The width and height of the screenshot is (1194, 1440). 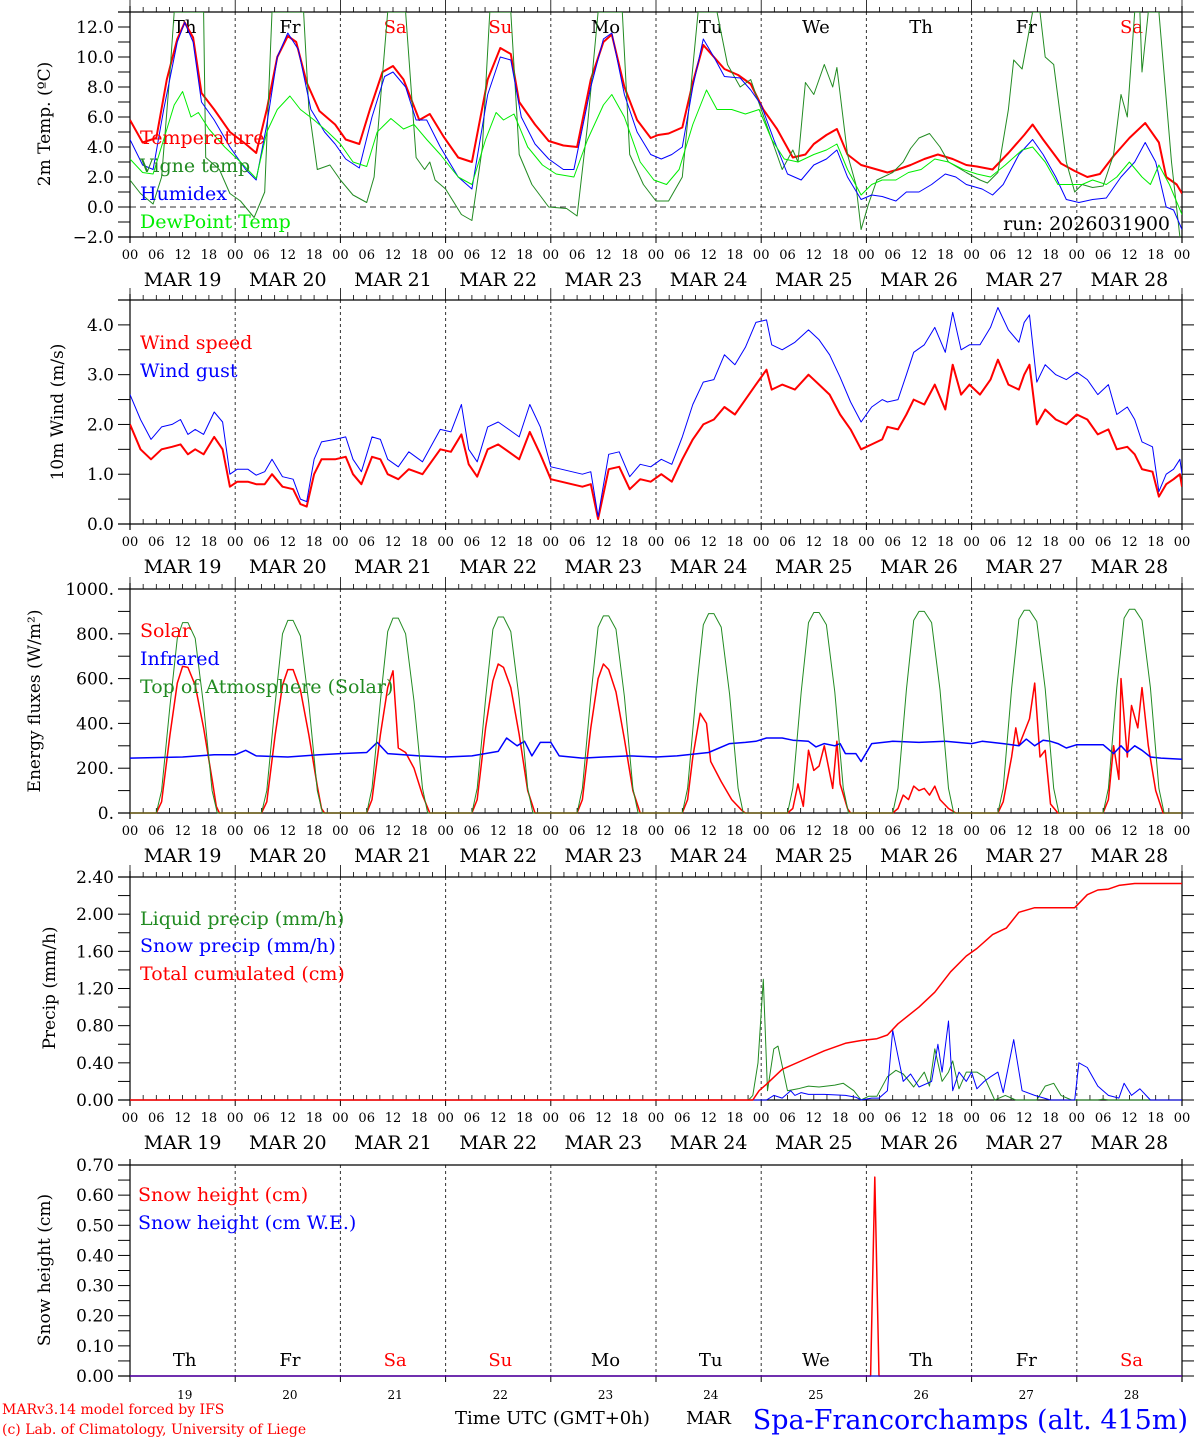 I want to click on y-tick-label: 0.70, so click(x=95, y=1166).